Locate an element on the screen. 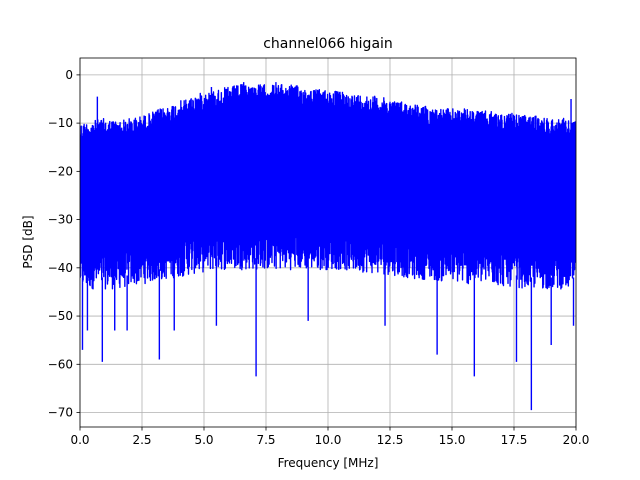 This screenshot has height=480, width=640. x-axis: 0.0 2.5 5.0 7.5 10.0 12.5 15.0 17.5 20.0 is located at coordinates (329, 437).